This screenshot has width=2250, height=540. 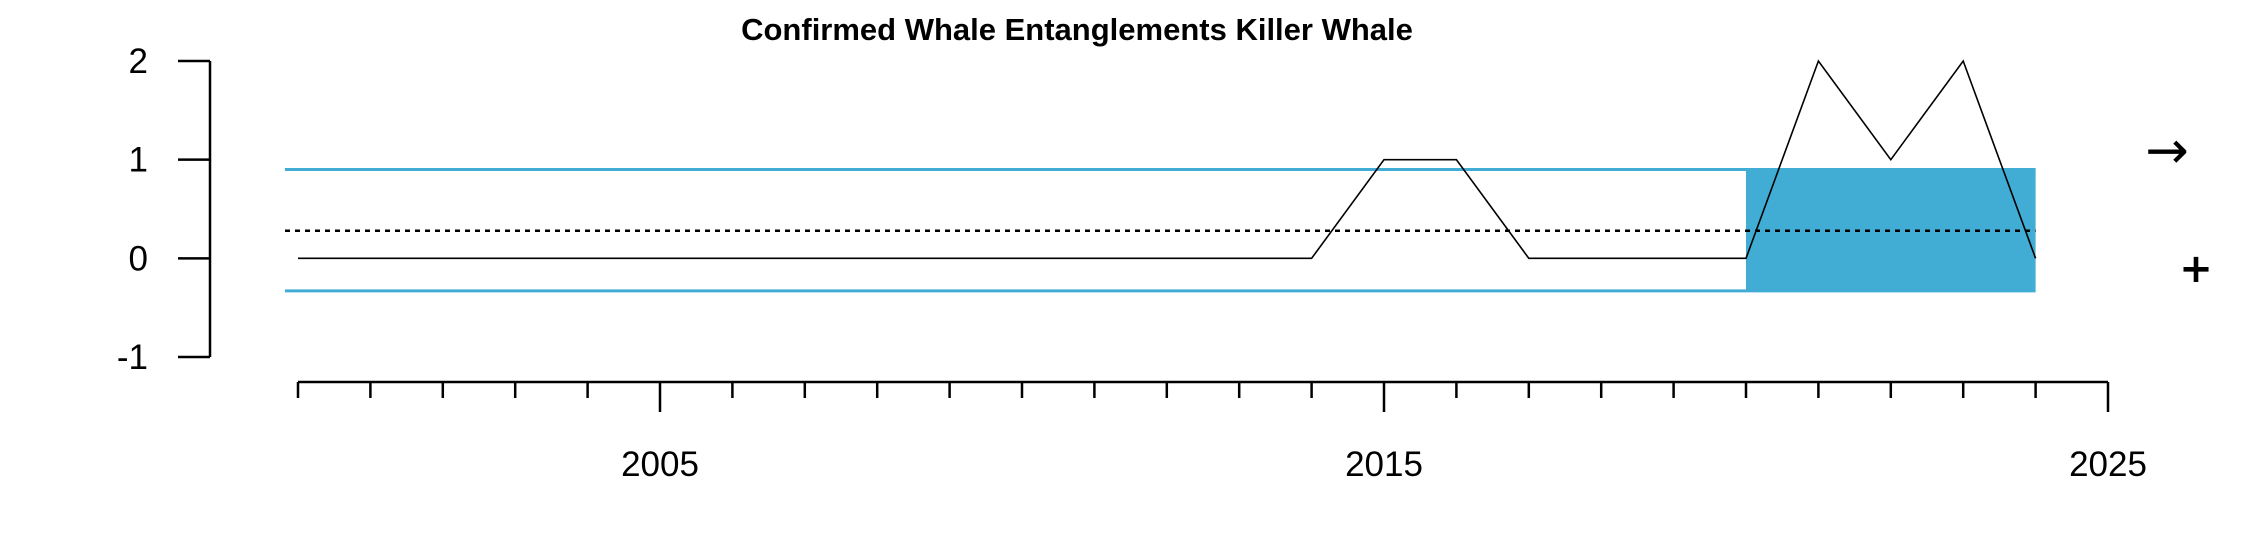 I want to click on x-tick-label: 2025, so click(x=2108, y=464).